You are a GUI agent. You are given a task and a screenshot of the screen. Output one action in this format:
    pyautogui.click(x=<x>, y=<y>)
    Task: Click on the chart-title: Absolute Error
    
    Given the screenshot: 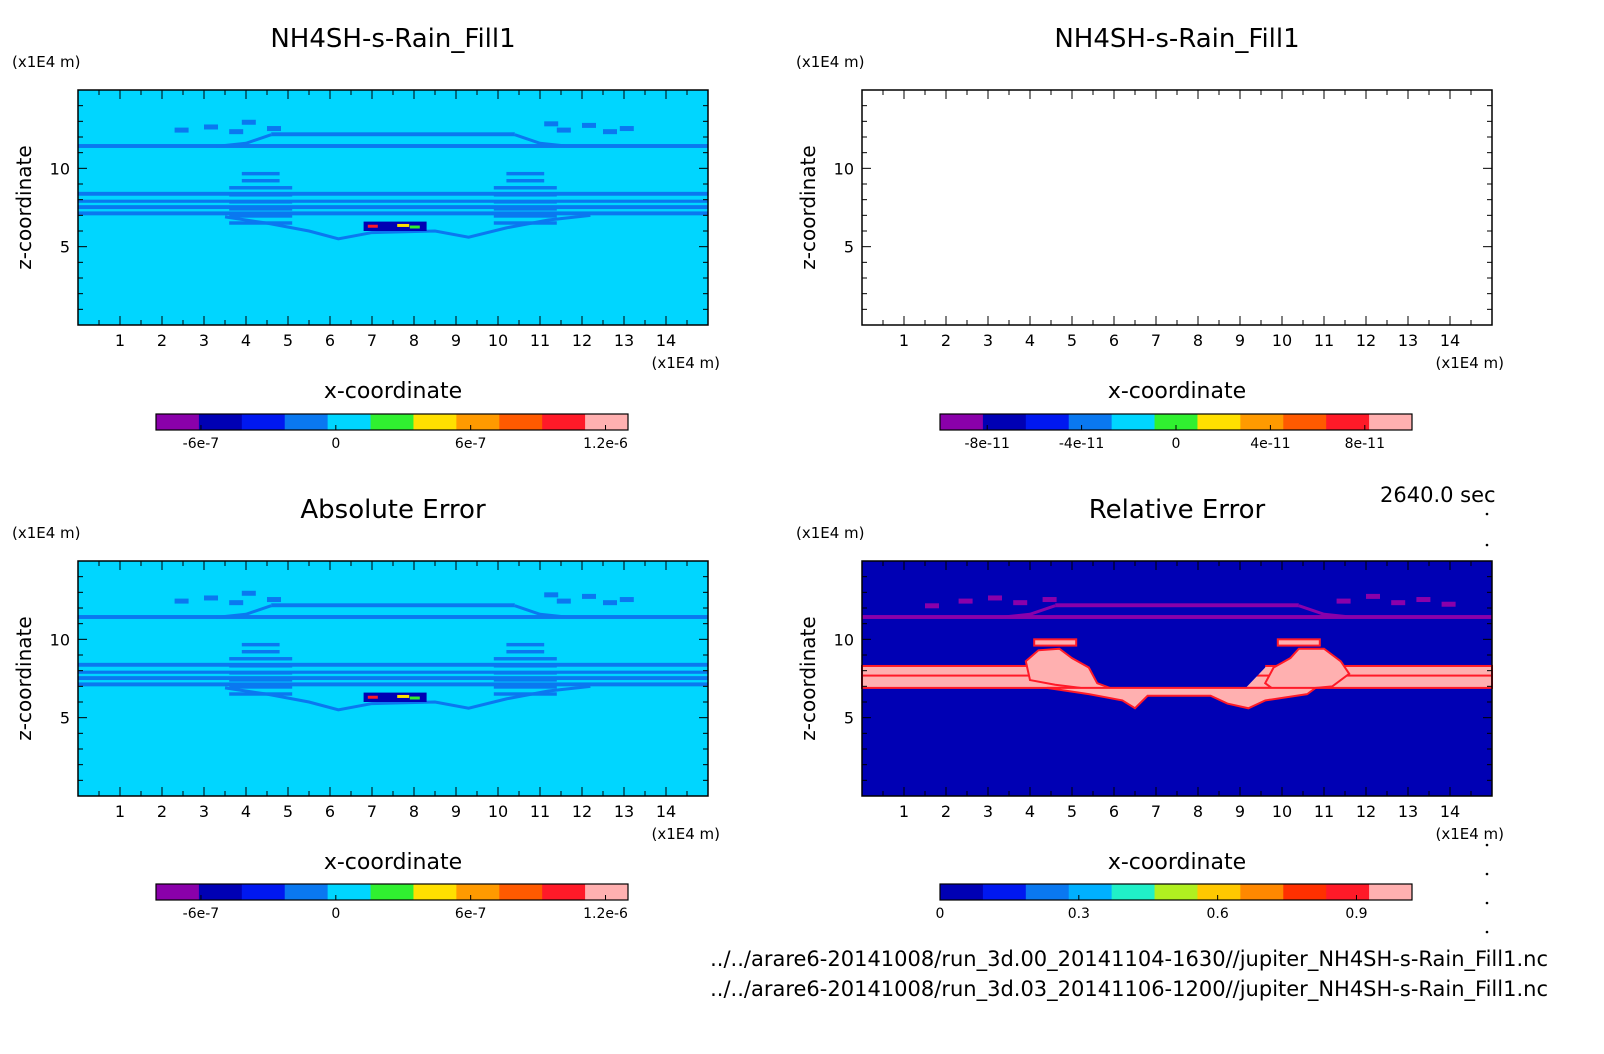 What is the action you would take?
    pyautogui.click(x=393, y=510)
    